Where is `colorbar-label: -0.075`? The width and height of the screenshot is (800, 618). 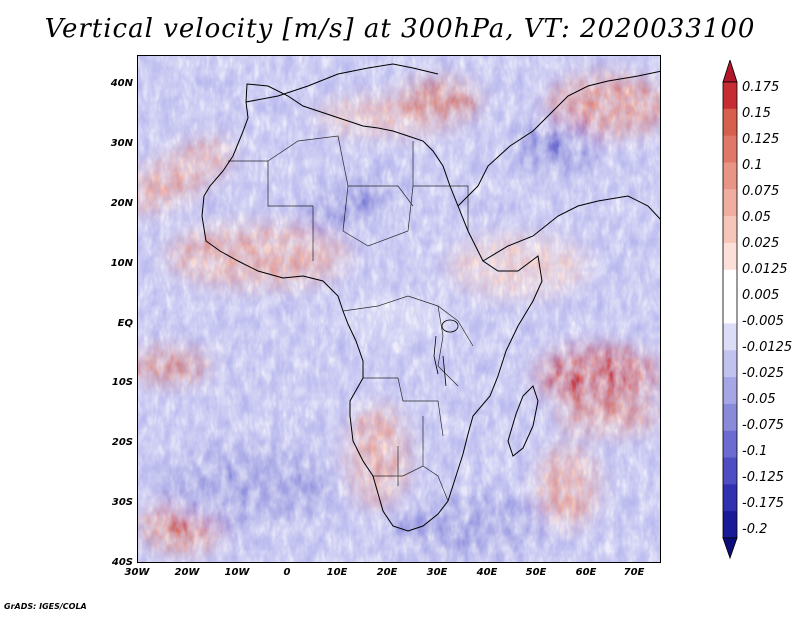
colorbar-label: -0.075 is located at coordinates (763, 425).